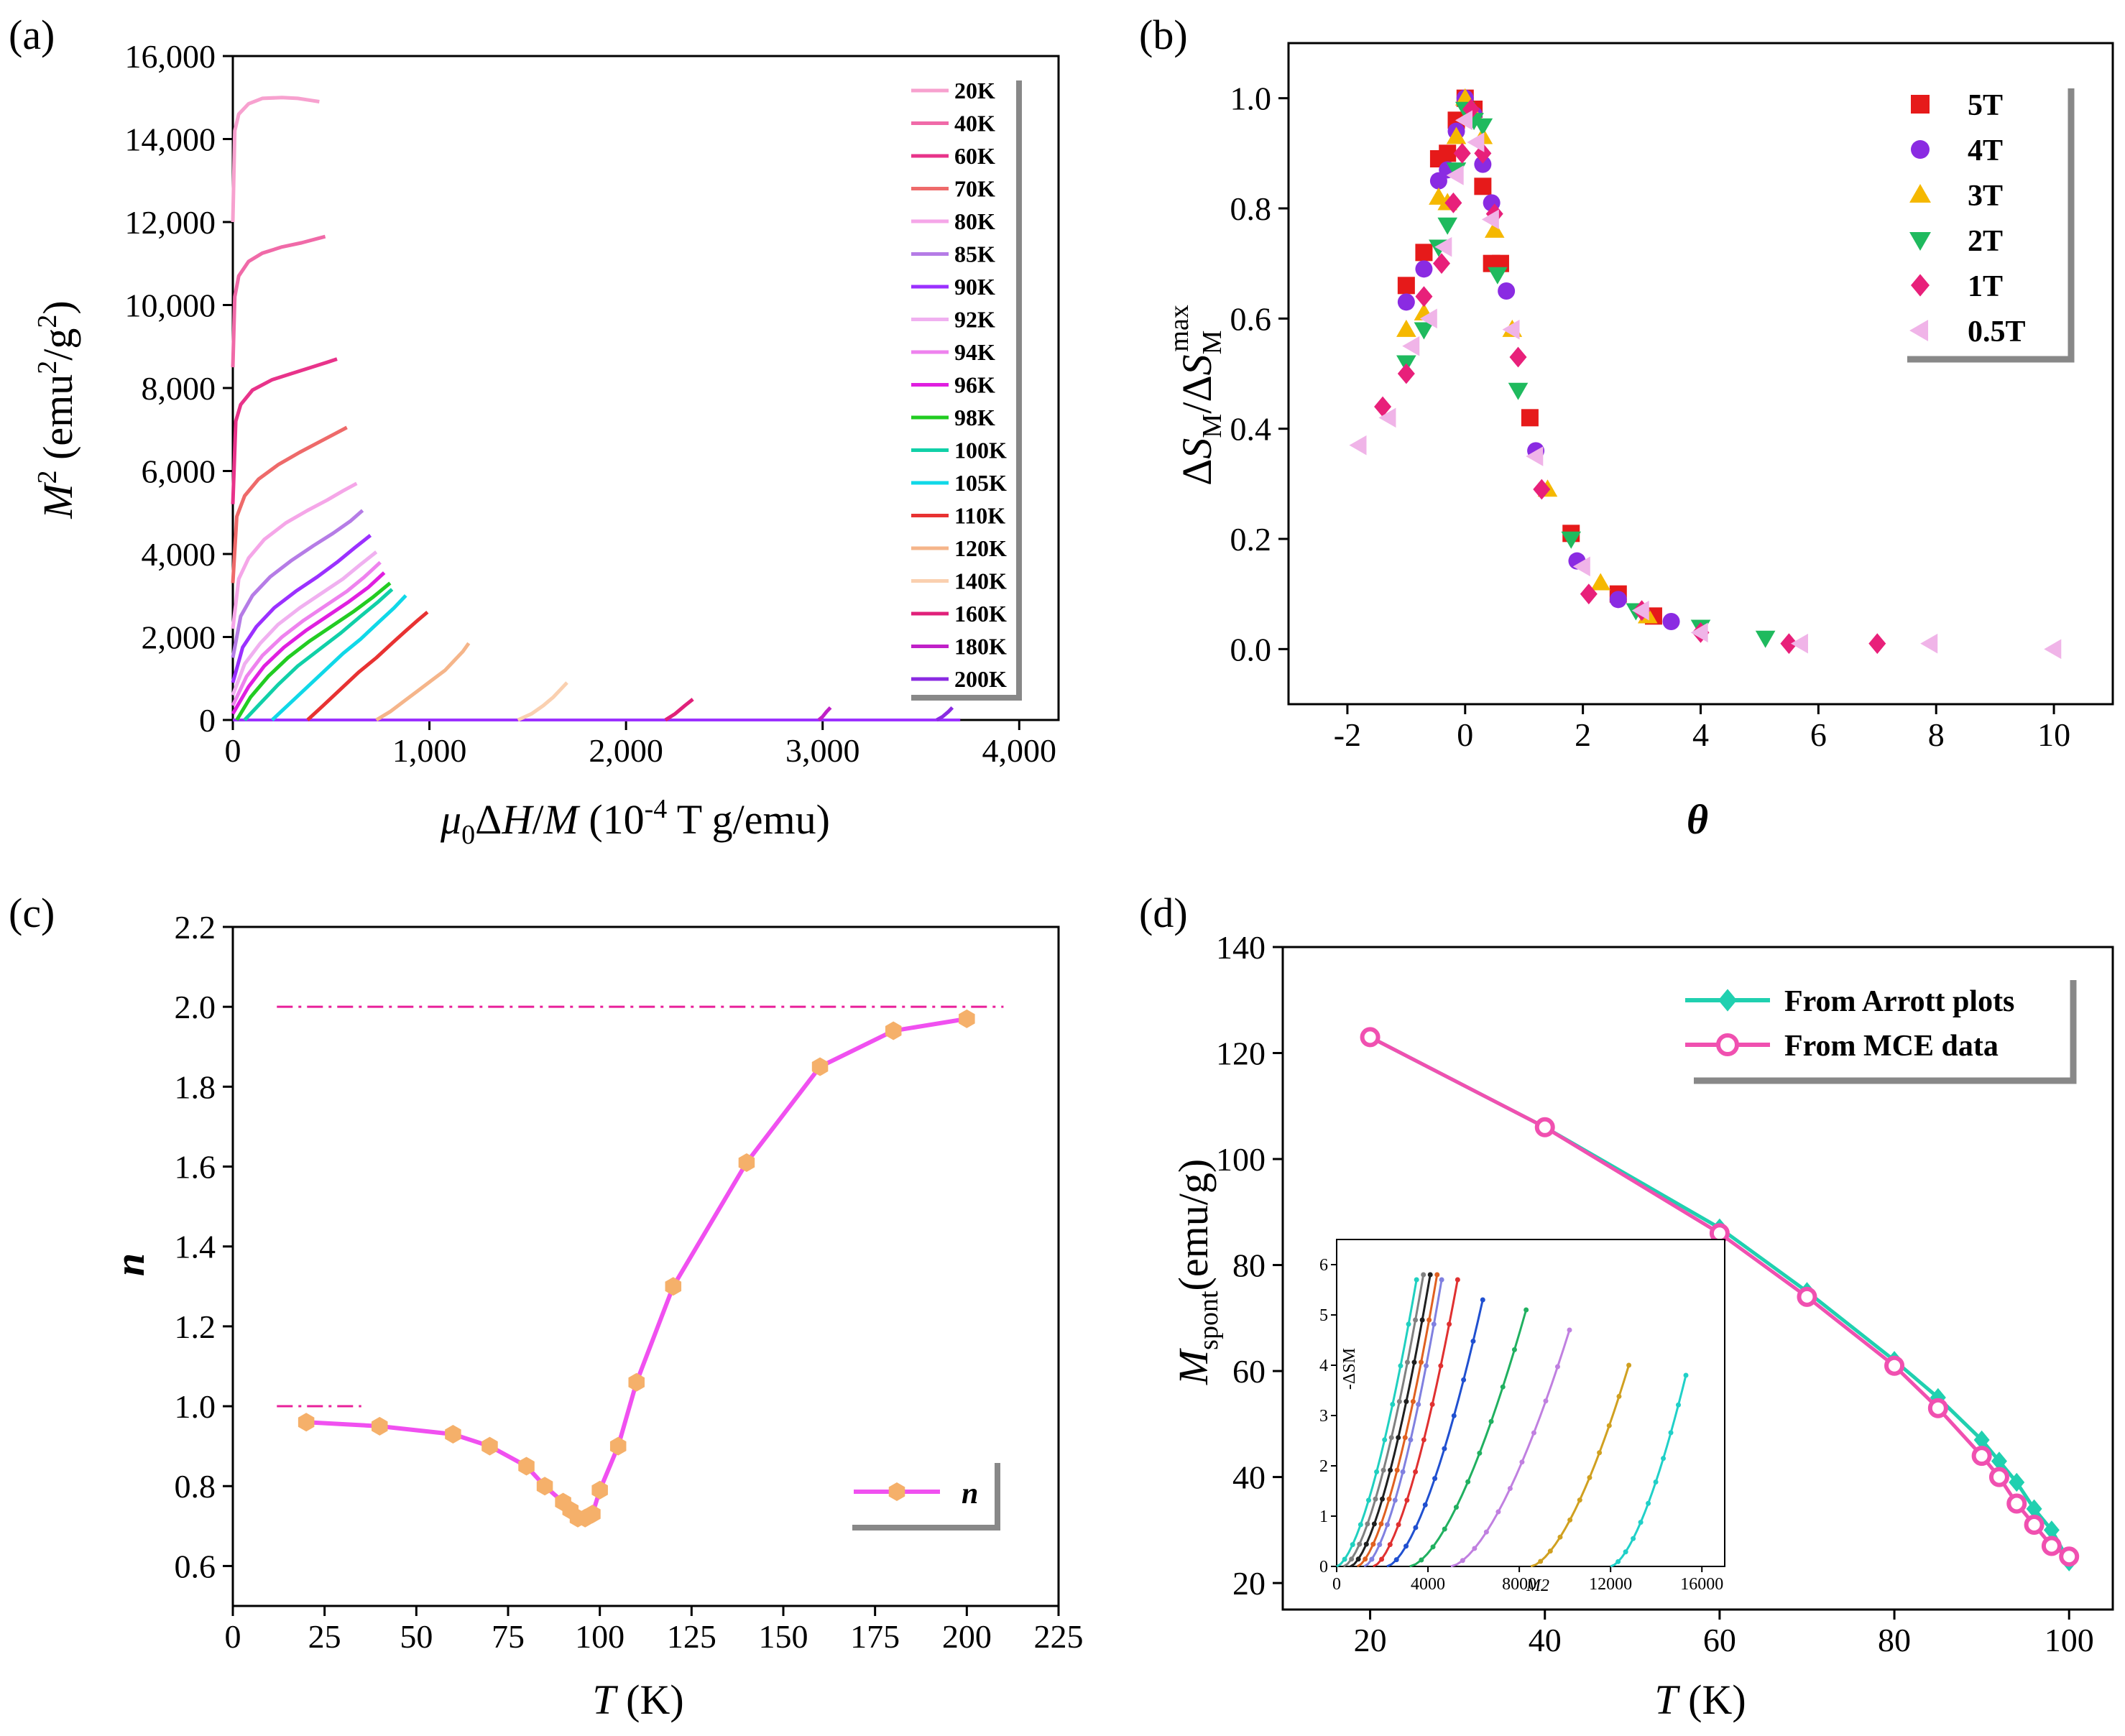 The width and height of the screenshot is (2125, 1736). Describe the element at coordinates (1323, 1265) in the screenshot. I see `d-inset-ytick-label: 6` at that location.